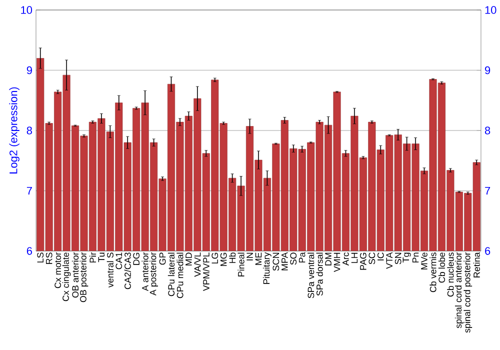  What do you see at coordinates (406, 257) in the screenshot?
I see `x-tick-label: Tg` at bounding box center [406, 257].